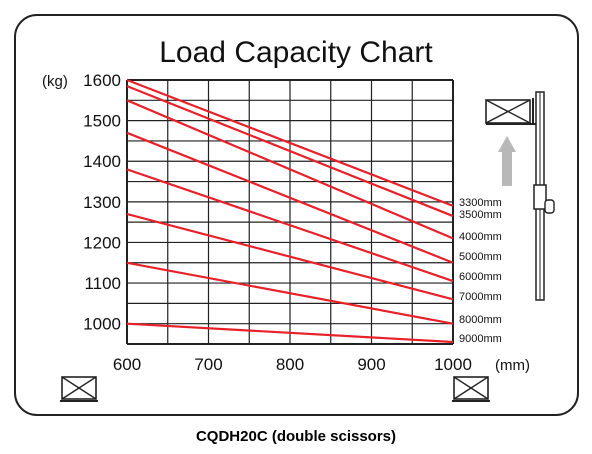 The image size is (592, 454). I want to click on y-tick-label: 1500, so click(102, 121).